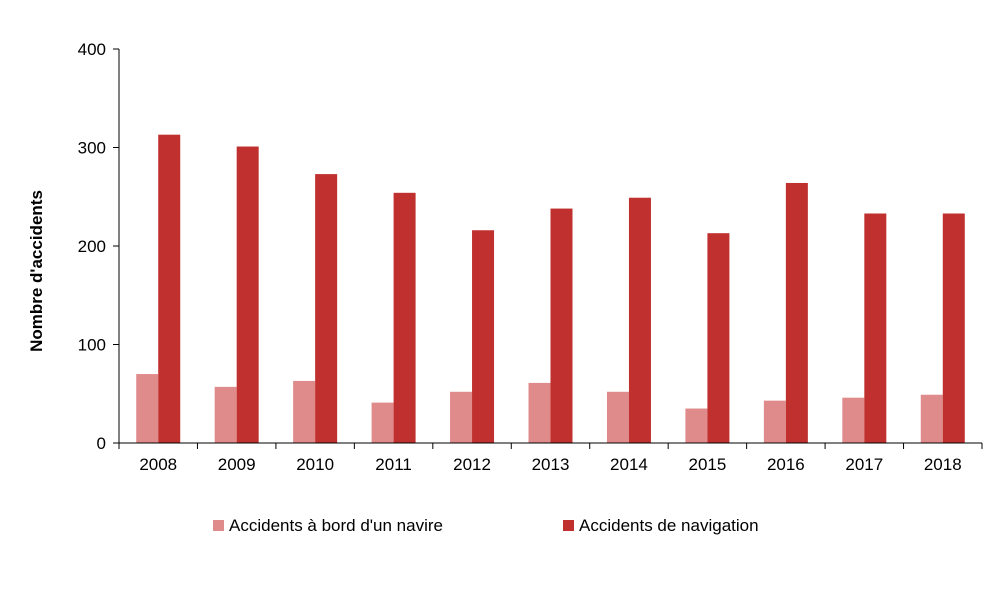  Describe the element at coordinates (92, 148) in the screenshot. I see `y-tick-label: 300` at that location.